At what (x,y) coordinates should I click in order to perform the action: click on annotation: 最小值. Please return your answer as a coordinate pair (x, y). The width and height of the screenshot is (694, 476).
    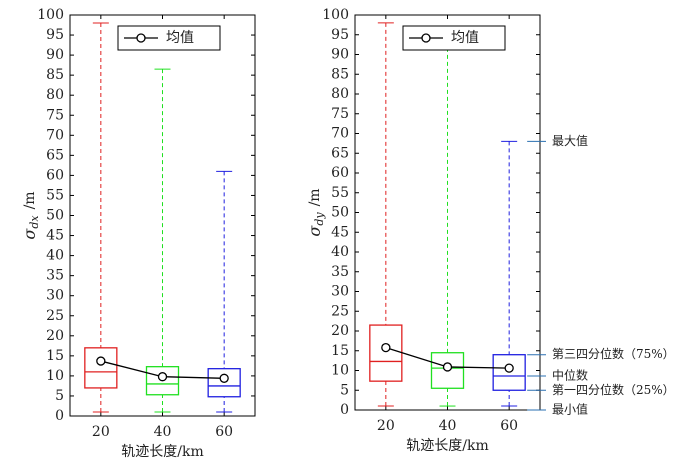
    Looking at the image, I should click on (570, 409).